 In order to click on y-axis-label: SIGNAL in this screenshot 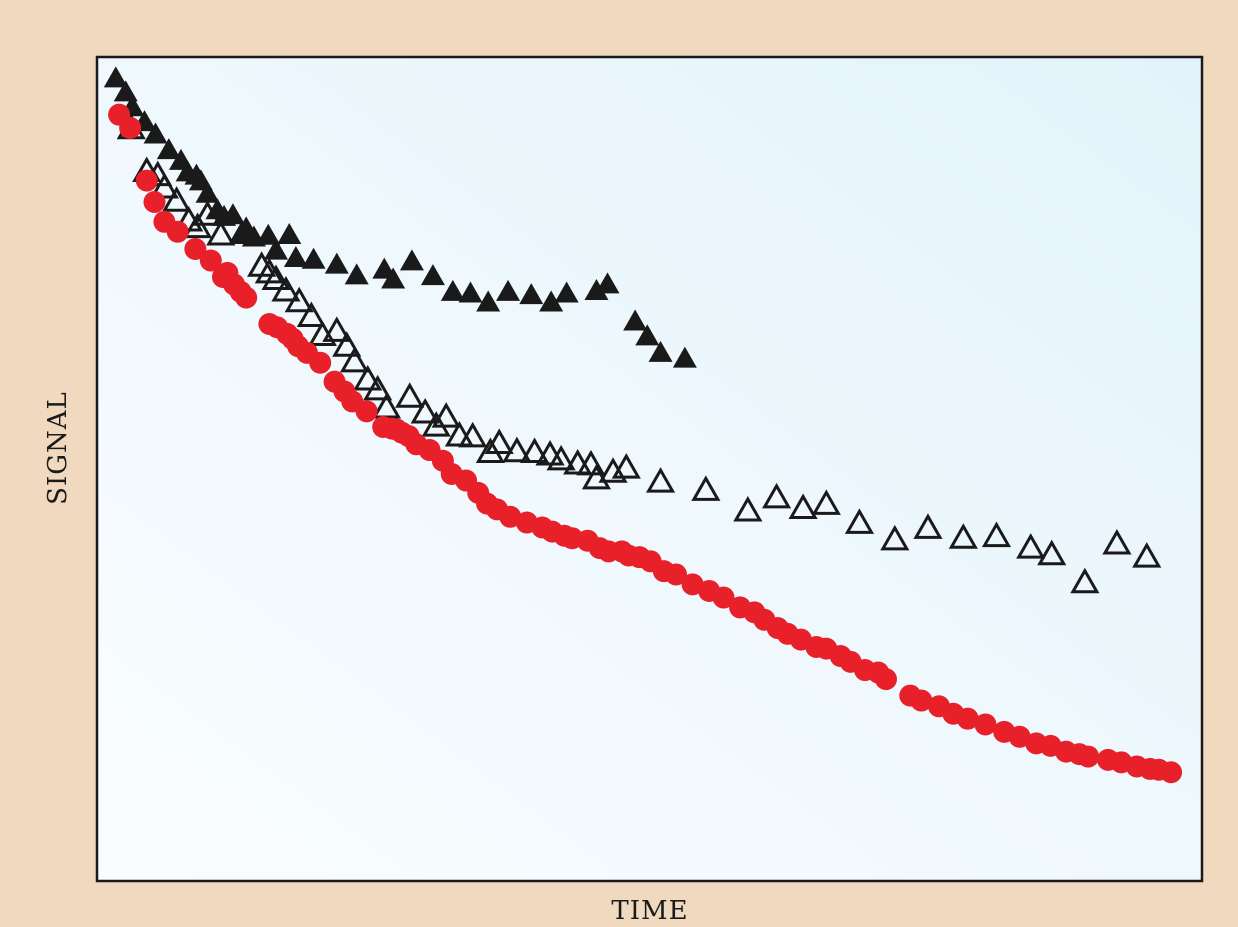, I will do `click(58, 448)`.